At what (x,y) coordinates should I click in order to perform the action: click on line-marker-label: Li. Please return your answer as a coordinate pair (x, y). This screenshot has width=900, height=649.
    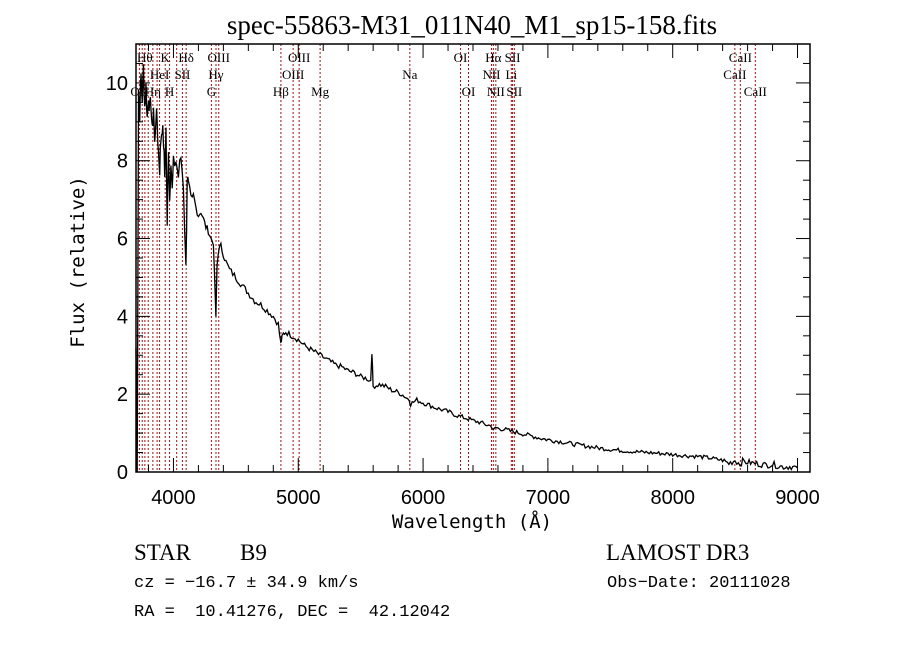
    Looking at the image, I should click on (512, 74).